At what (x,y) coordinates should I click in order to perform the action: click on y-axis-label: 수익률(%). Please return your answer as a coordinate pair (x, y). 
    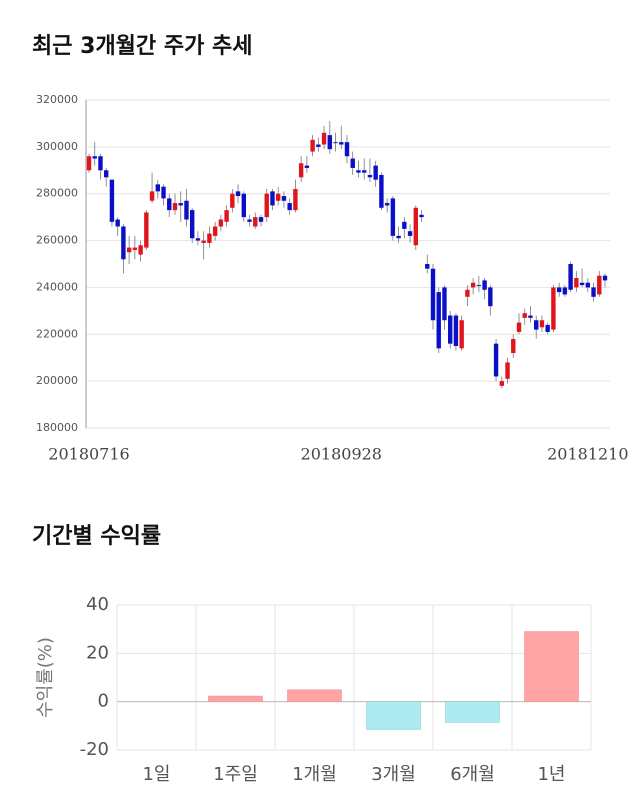
    Looking at the image, I should click on (45, 677).